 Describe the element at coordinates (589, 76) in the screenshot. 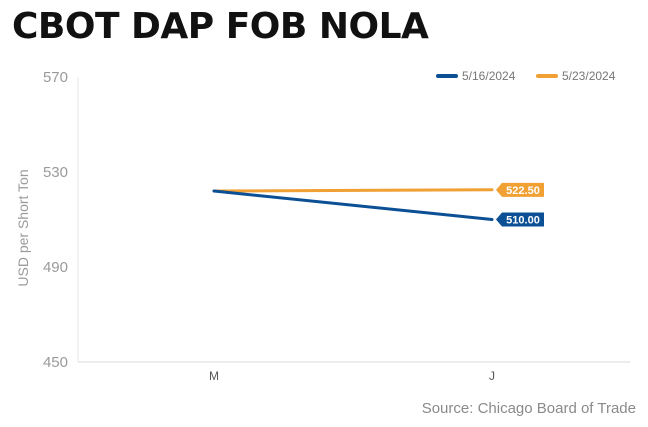

I see `legend-entry: 5/23/2024` at that location.